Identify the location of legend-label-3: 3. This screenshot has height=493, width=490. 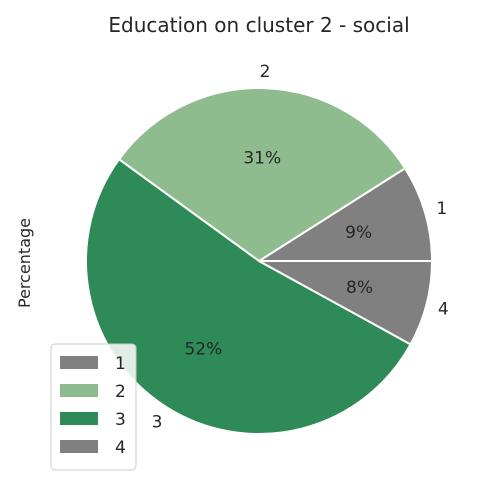
(120, 420).